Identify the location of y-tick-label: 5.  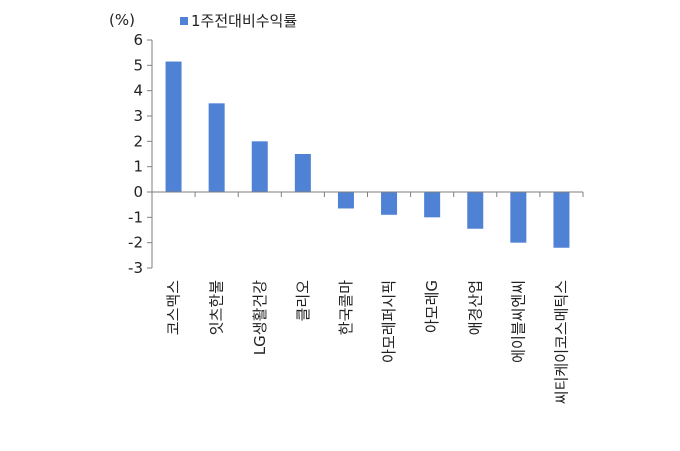
(138, 65).